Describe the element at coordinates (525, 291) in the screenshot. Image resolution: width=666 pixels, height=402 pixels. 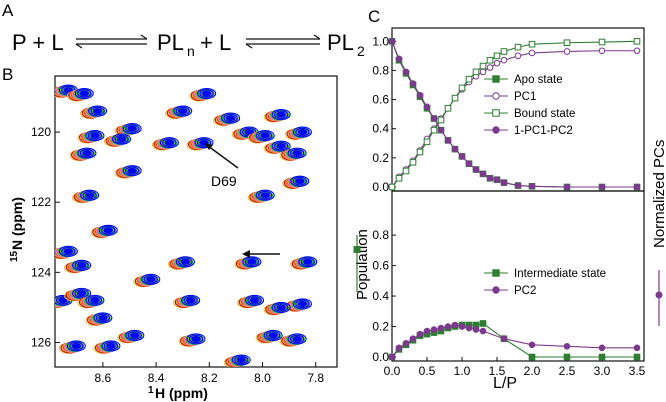
I see `legend-label: PC2` at that location.